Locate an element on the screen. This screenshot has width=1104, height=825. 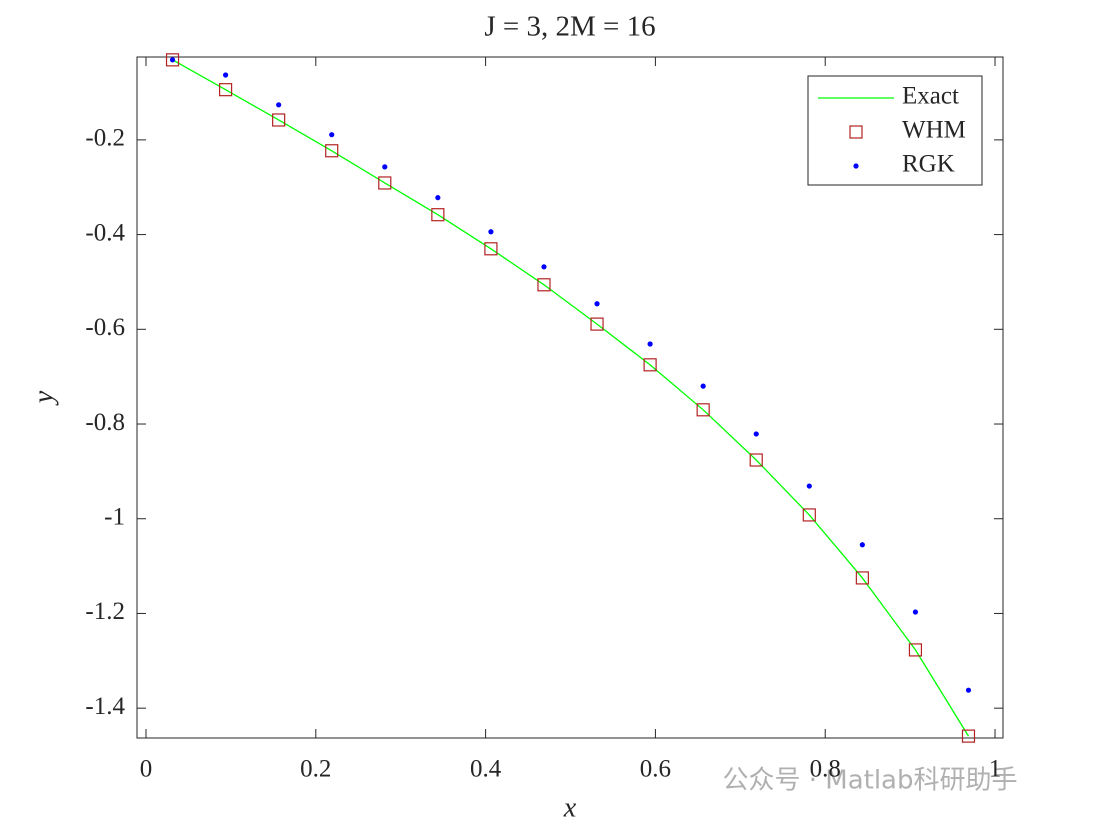
y-tick-label: -0.2 is located at coordinates (105, 138).